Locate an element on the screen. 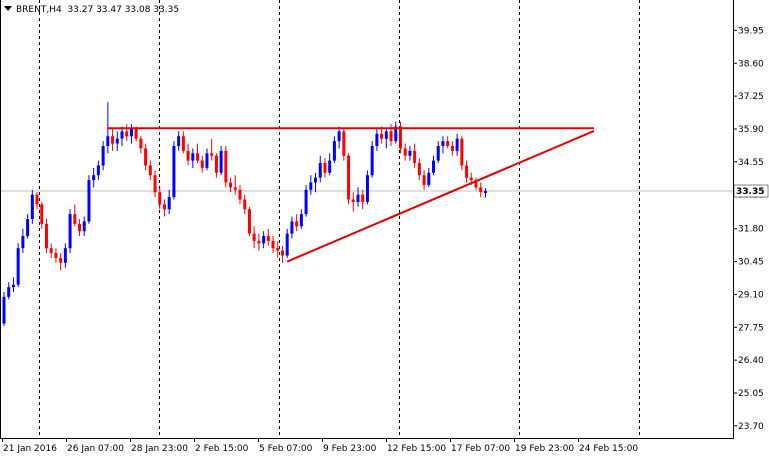 This screenshot has width=769, height=457. symbol-label: BRENT,H4 is located at coordinates (39, 10).